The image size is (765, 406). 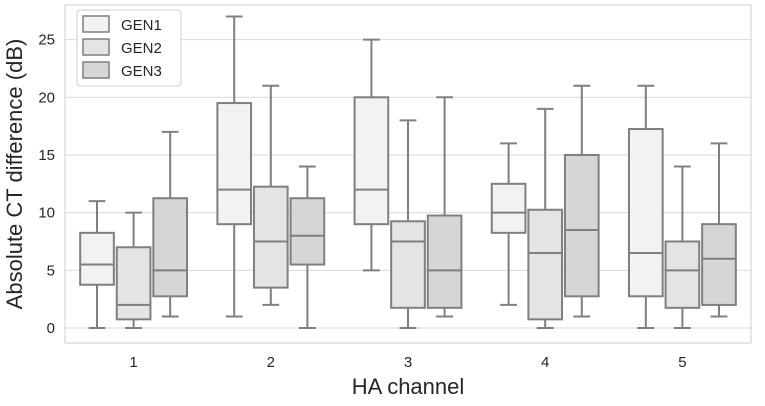 What do you see at coordinates (46, 155) in the screenshot?
I see `y-tick-label: 15` at bounding box center [46, 155].